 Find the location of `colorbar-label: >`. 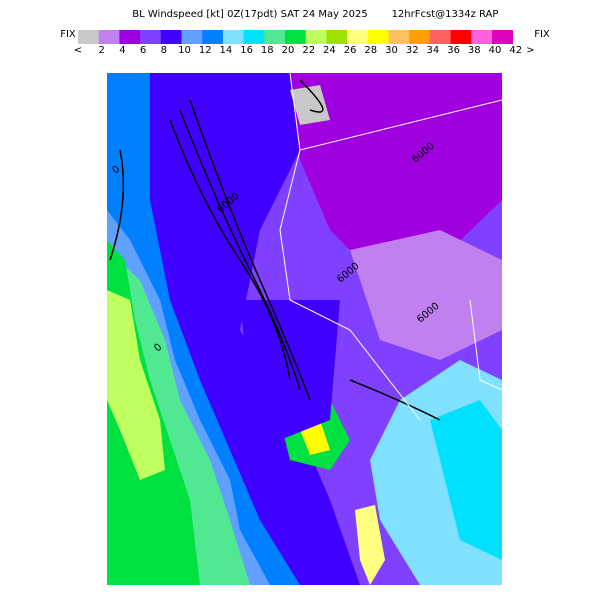

colorbar-label: > is located at coordinates (530, 50).